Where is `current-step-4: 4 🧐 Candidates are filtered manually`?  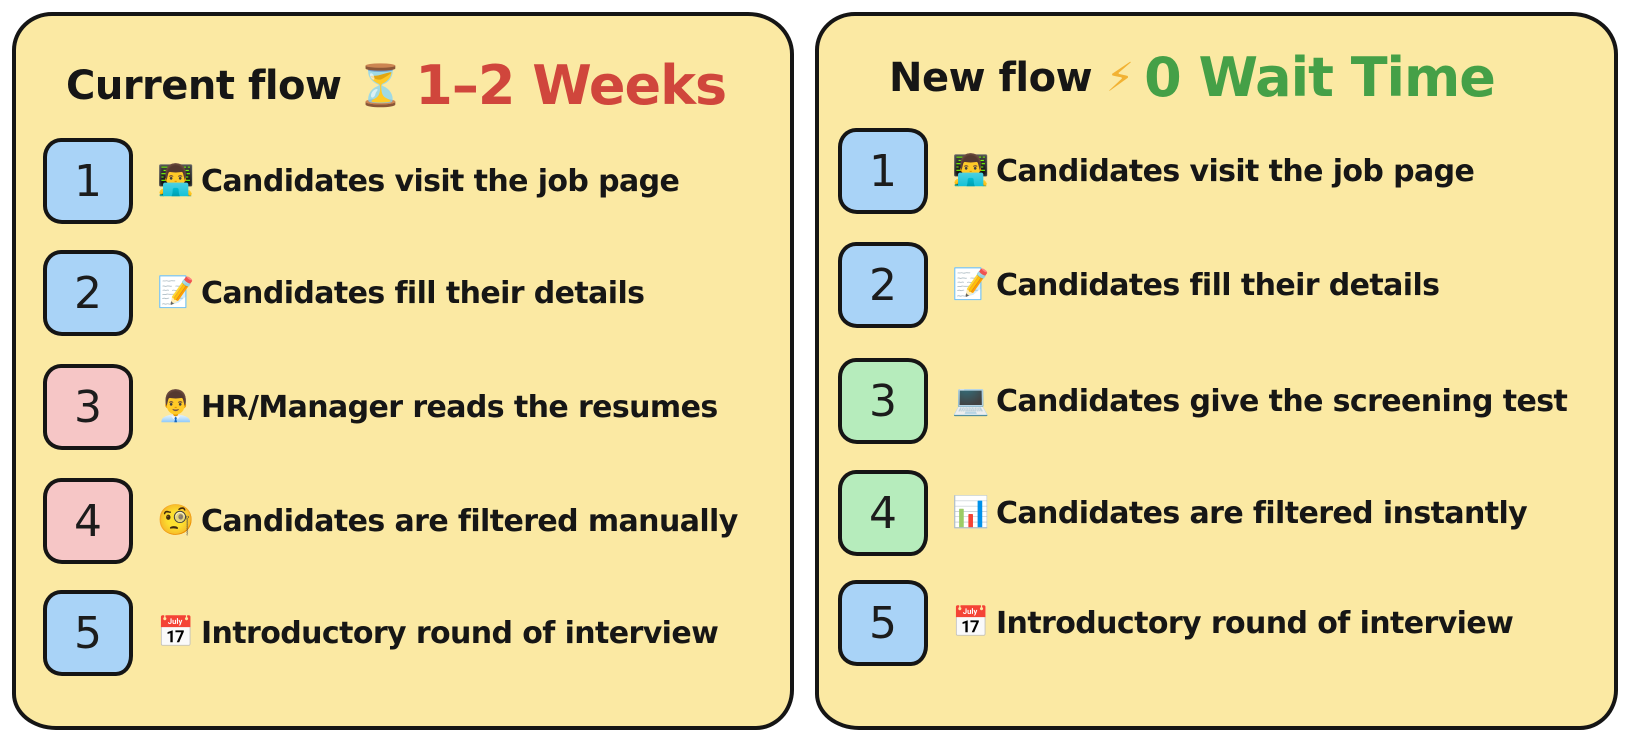
current-step-4: 4 🧐 Candidates are filtered manually is located at coordinates (390, 521).